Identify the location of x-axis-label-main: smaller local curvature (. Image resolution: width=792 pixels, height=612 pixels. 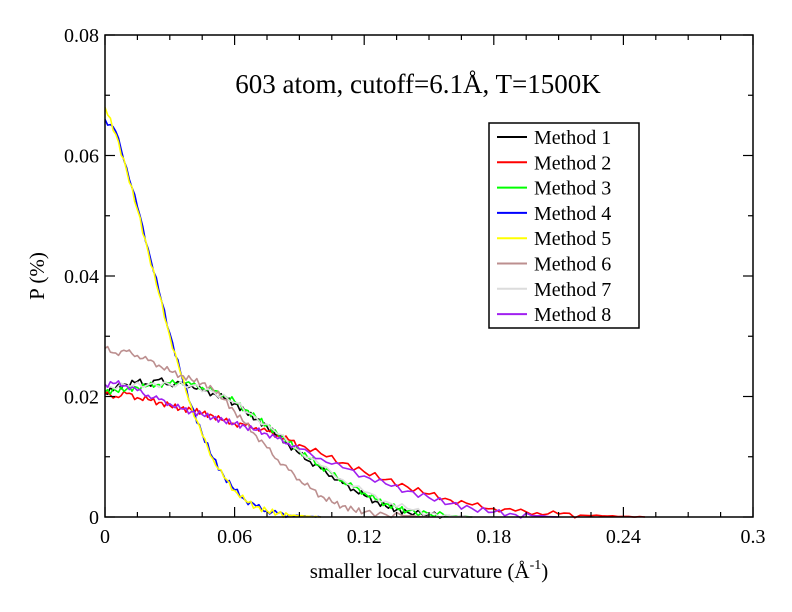
(412, 571).